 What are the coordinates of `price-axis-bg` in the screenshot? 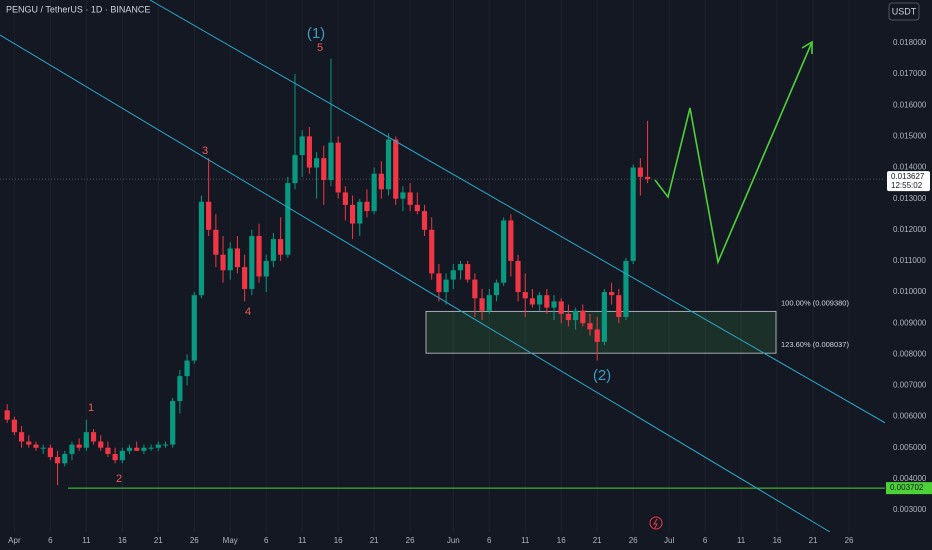 It's located at (908, 275).